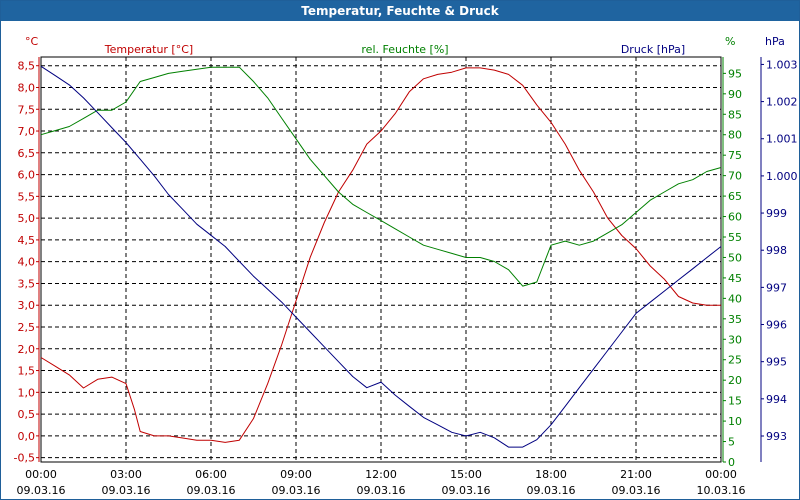  What do you see at coordinates (735, 114) in the screenshot?
I see `humidity-tick-label: 85` at bounding box center [735, 114].